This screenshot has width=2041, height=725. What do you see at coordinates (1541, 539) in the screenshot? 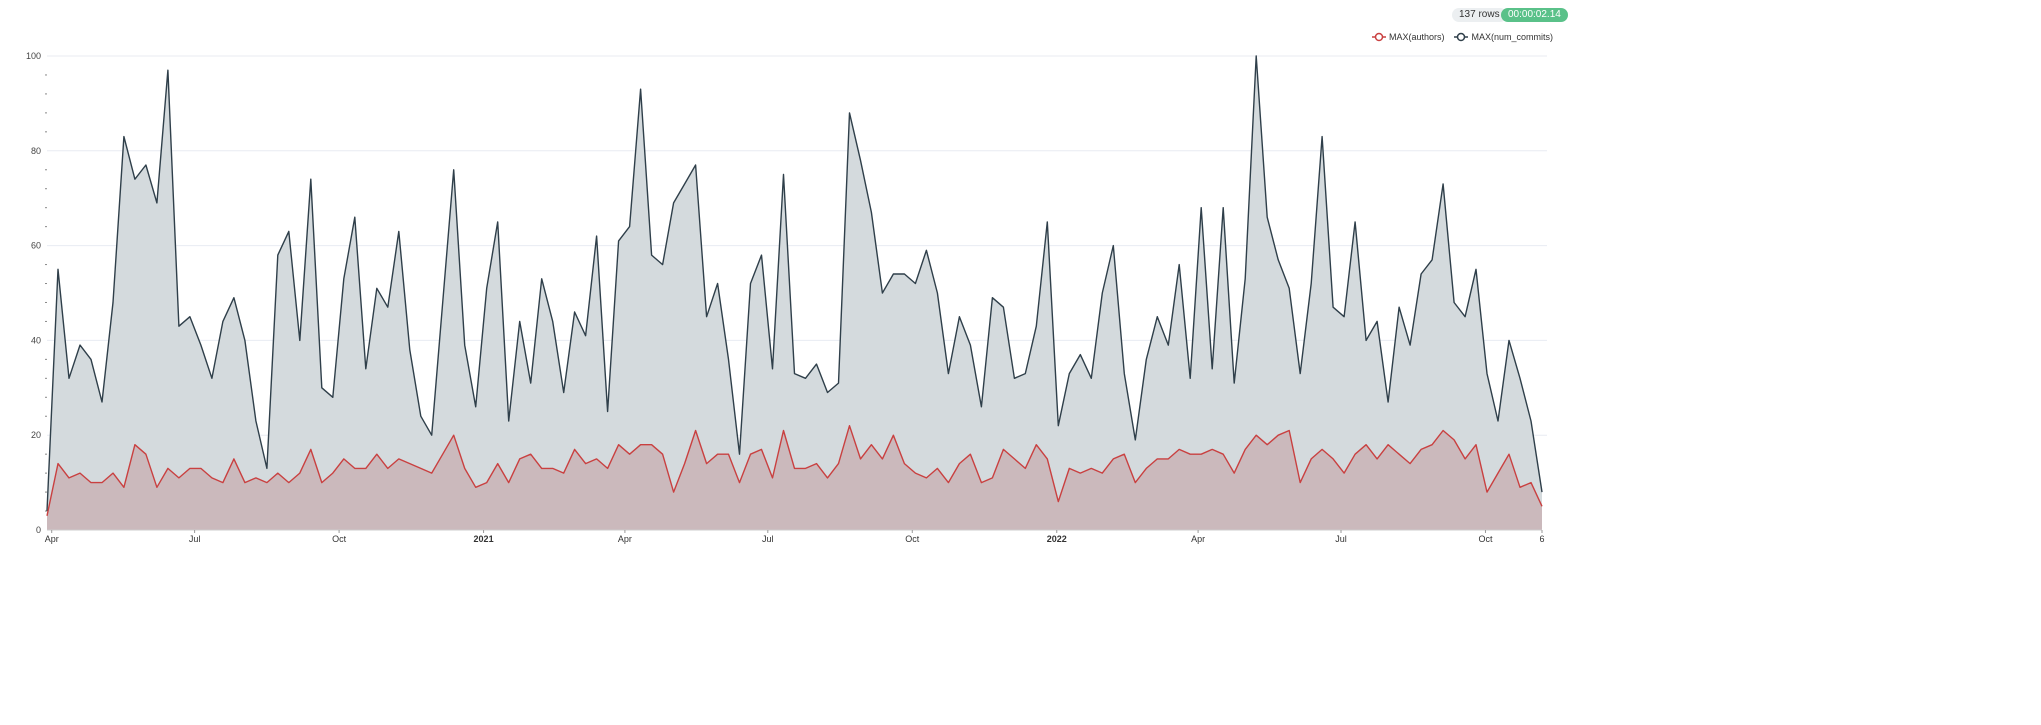
I see `x-tick-label: 6` at bounding box center [1541, 539].